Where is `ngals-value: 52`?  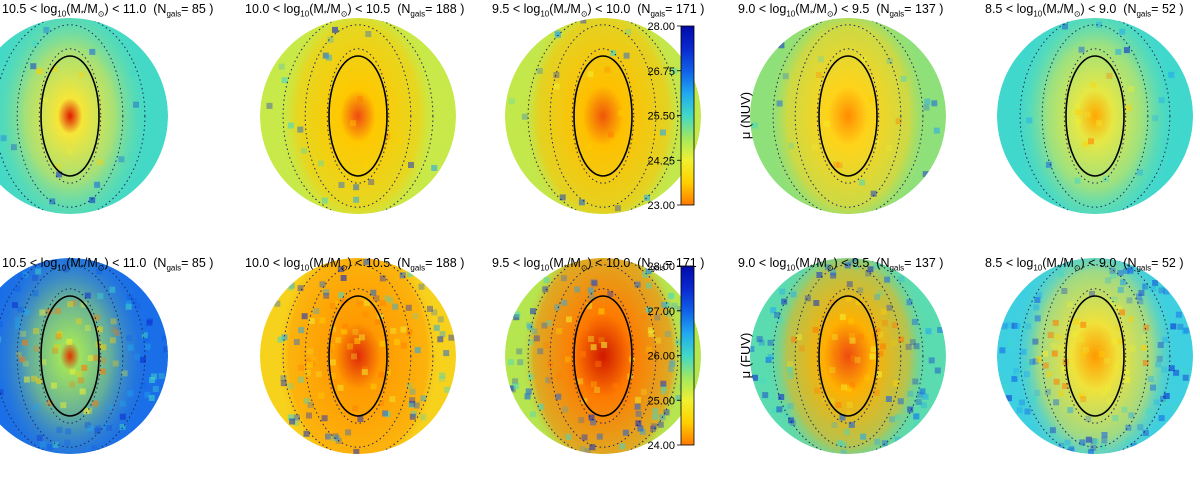 ngals-value: 52 is located at coordinates (1168, 9).